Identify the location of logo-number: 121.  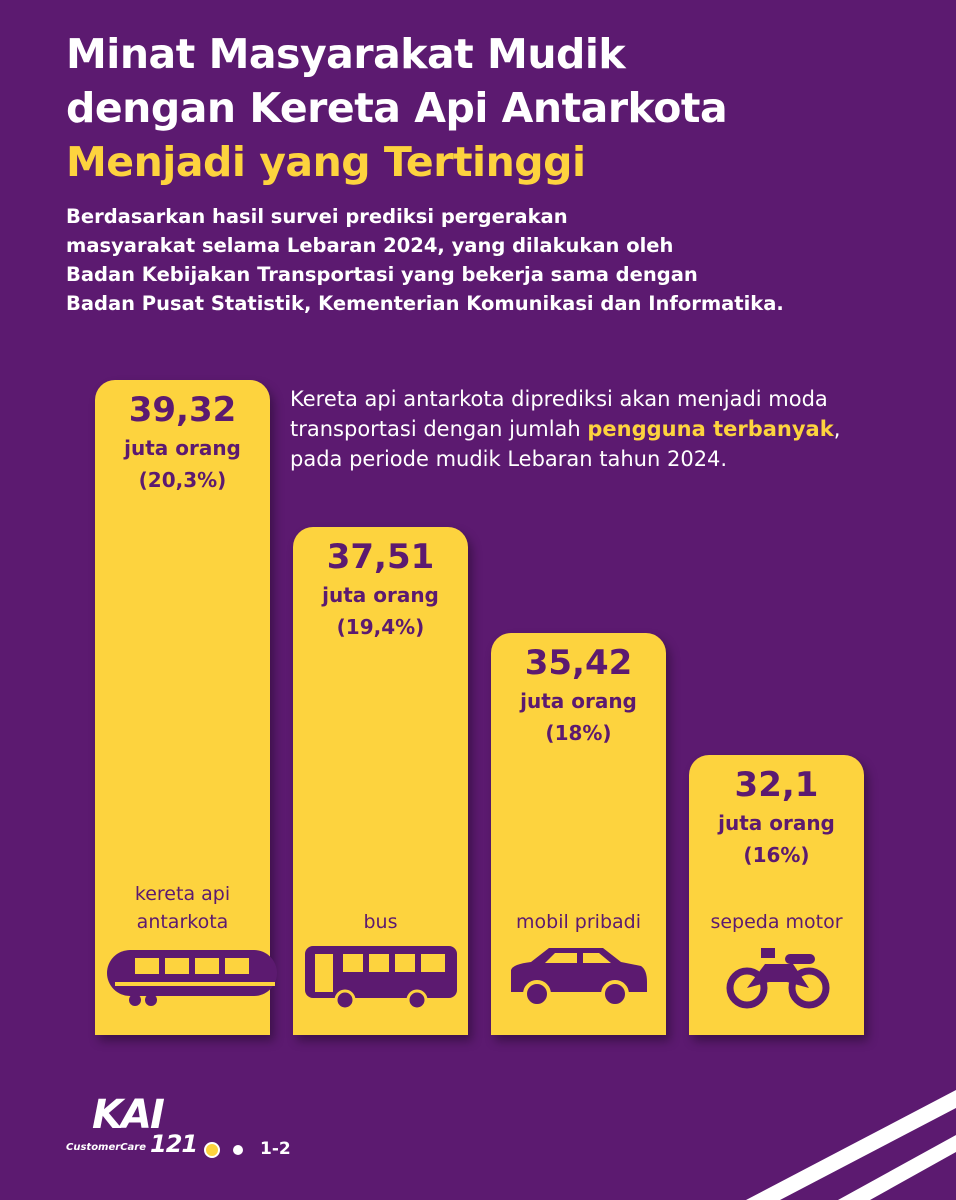
(174, 1144).